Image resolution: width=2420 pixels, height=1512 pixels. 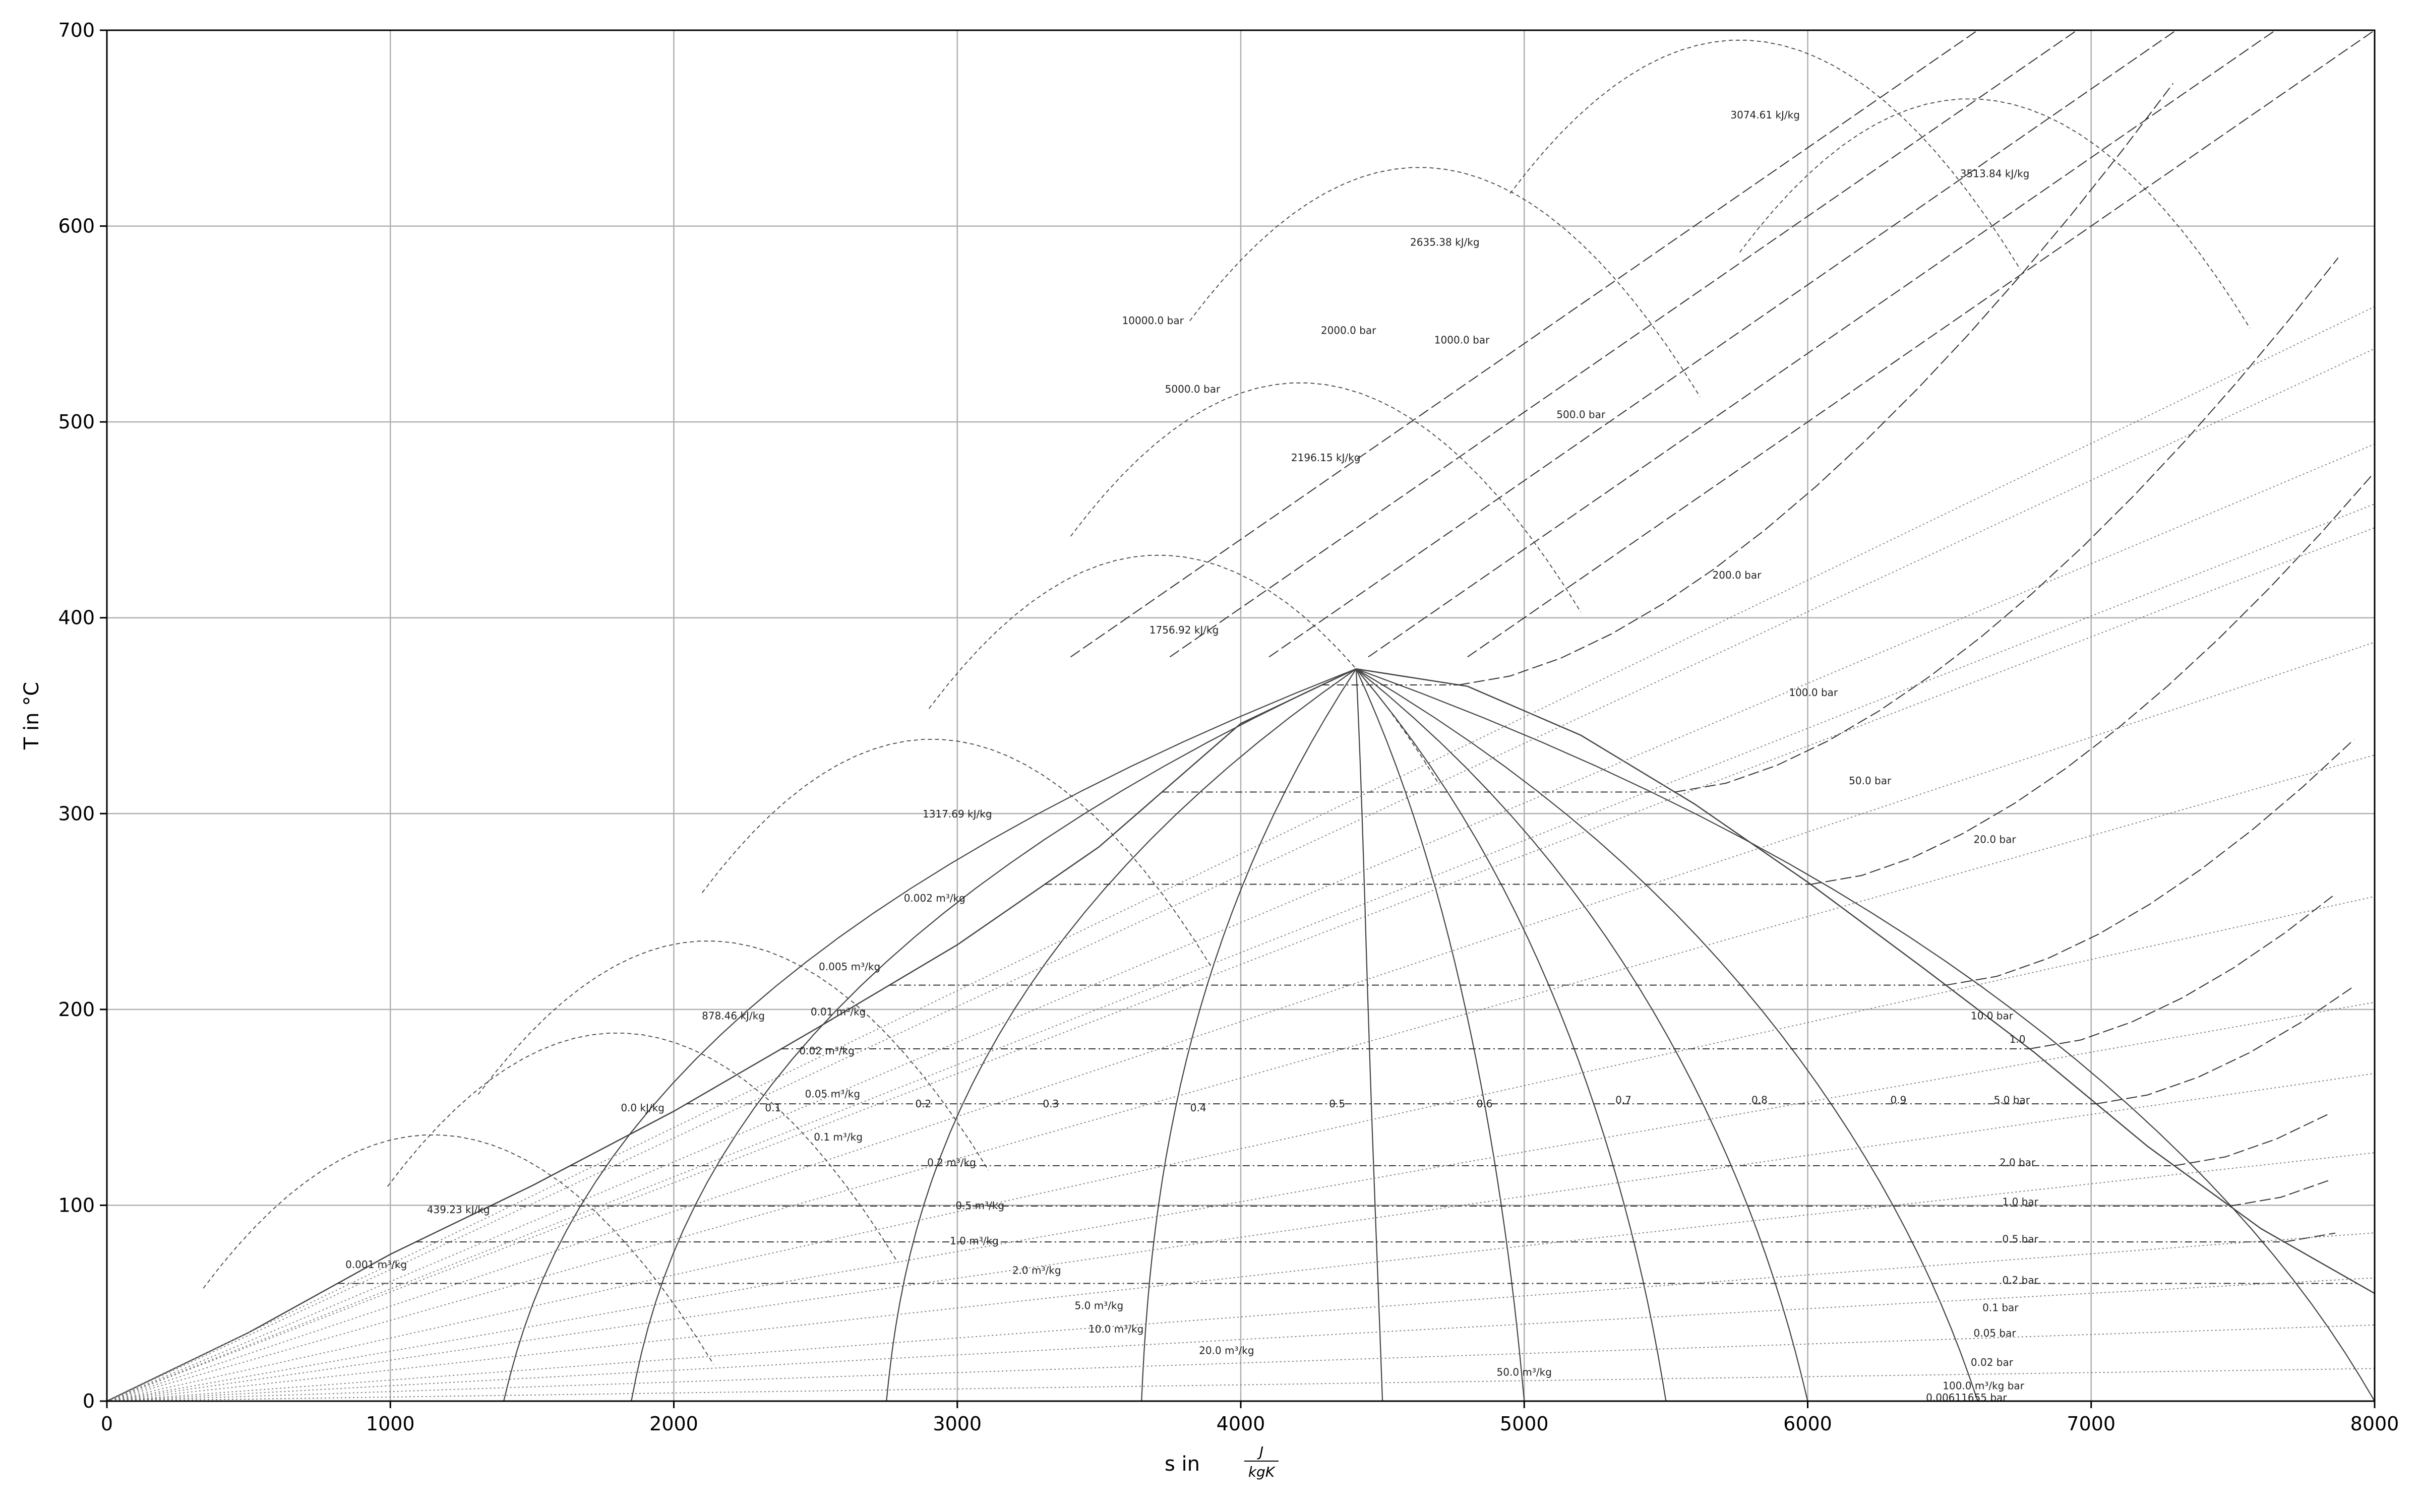 I want to click on isochore-label: 2.0 m³/kg, so click(x=1036, y=1270).